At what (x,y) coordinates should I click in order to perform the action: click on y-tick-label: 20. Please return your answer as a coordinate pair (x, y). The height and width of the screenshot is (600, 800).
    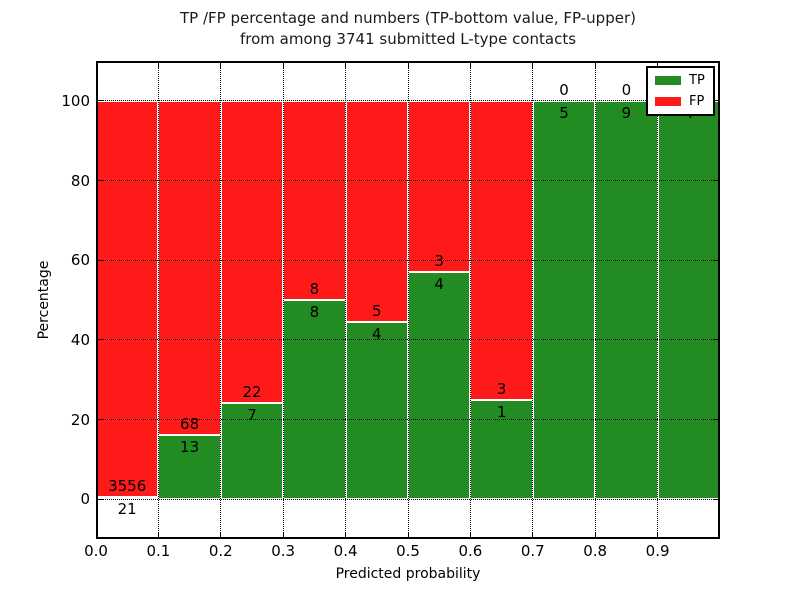
    Looking at the image, I should click on (80, 419).